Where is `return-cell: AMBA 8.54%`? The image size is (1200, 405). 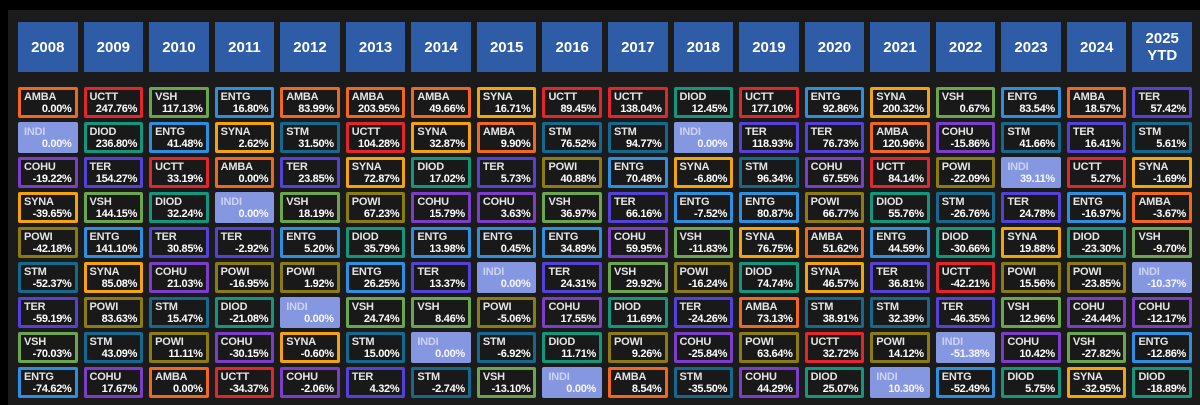 return-cell: AMBA 8.54% is located at coordinates (638, 382).